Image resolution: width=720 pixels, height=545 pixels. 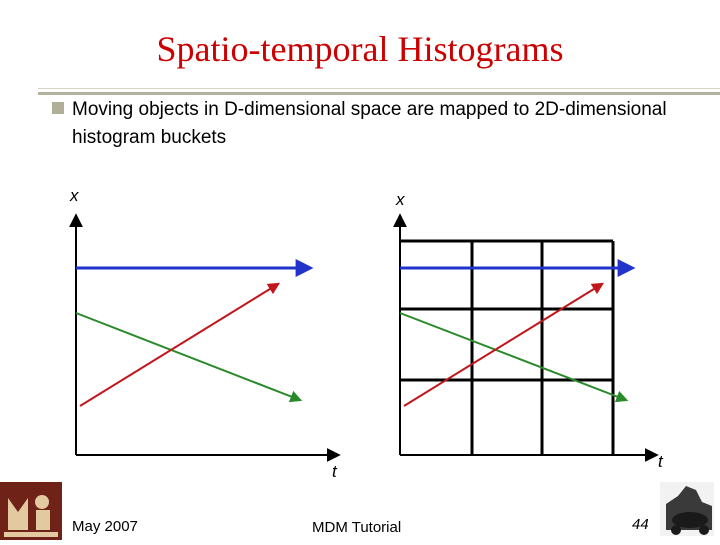 I want to click on footer-center: MDM Tutorial, so click(x=357, y=527).